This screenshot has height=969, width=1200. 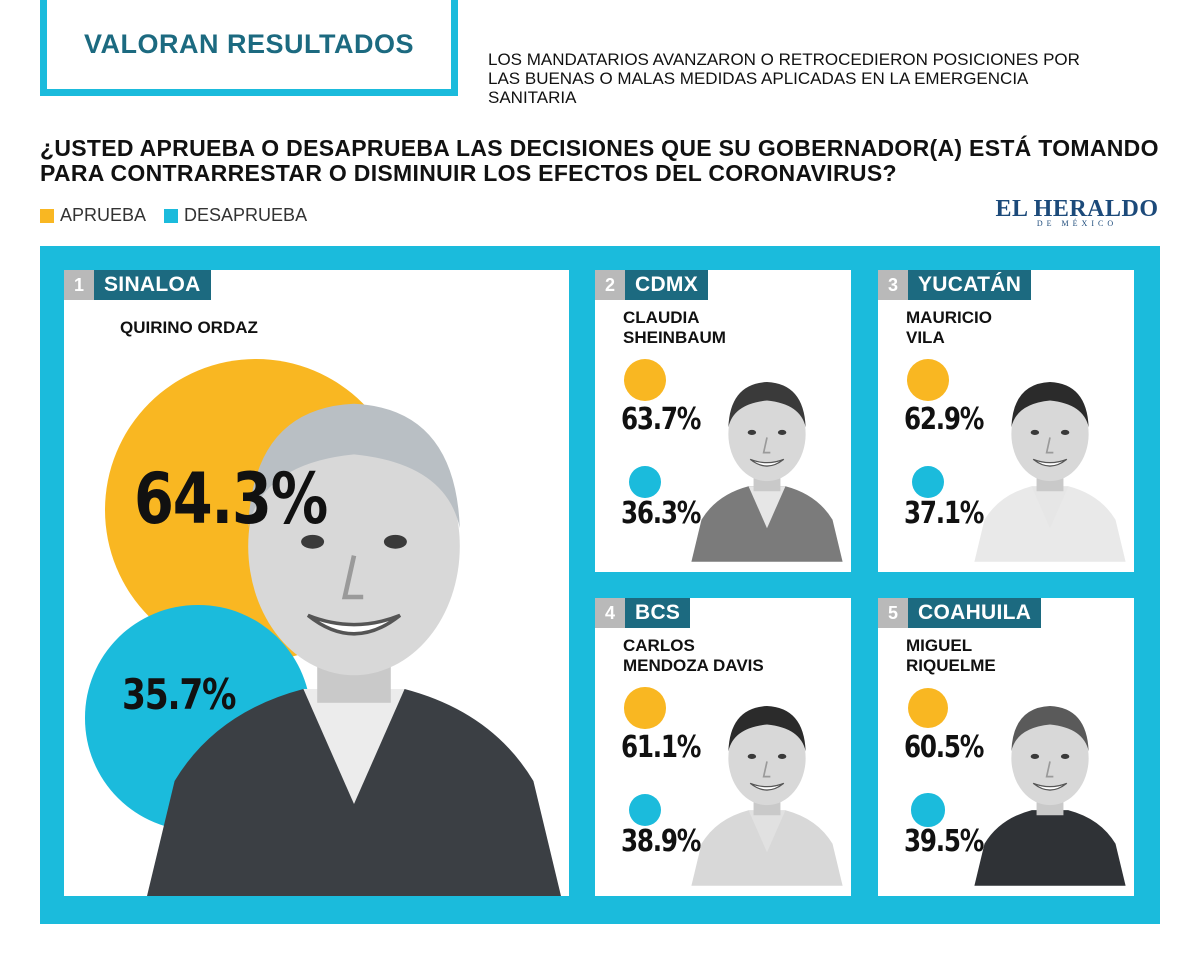 I want to click on legend-item-approve: APRUEBA, so click(x=93, y=215).